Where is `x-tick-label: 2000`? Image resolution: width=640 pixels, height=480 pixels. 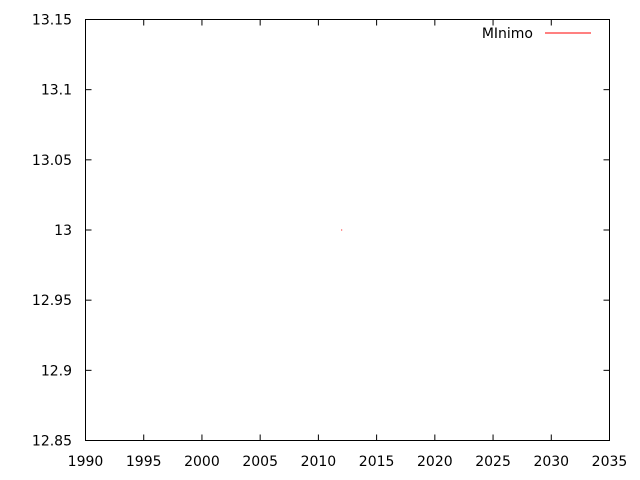 x-tick-label: 2000 is located at coordinates (202, 462).